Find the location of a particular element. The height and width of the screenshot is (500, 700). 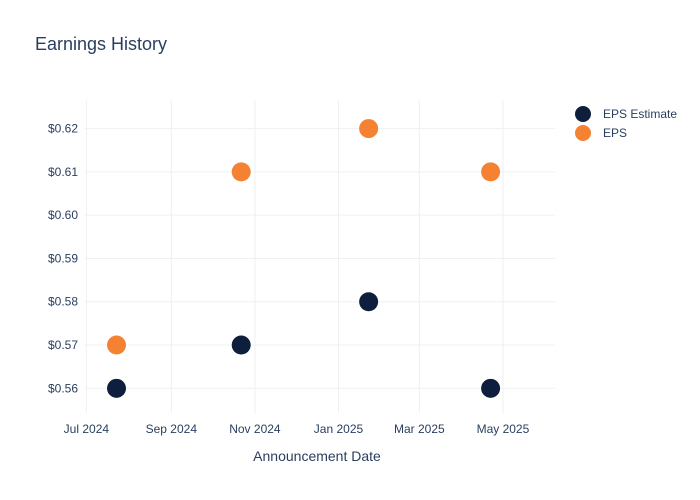

x-tick-label: Nov 2024 is located at coordinates (255, 429).